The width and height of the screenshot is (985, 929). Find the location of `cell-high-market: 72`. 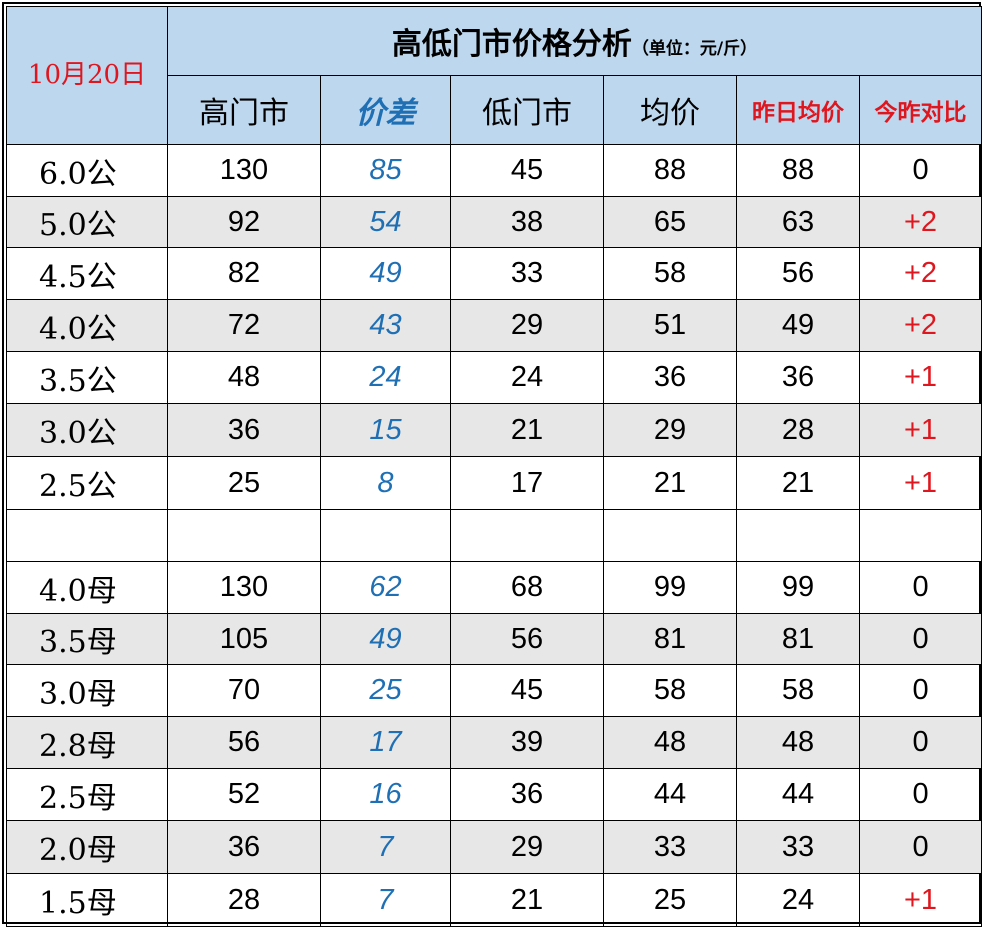

cell-high-market: 72 is located at coordinates (244, 325).